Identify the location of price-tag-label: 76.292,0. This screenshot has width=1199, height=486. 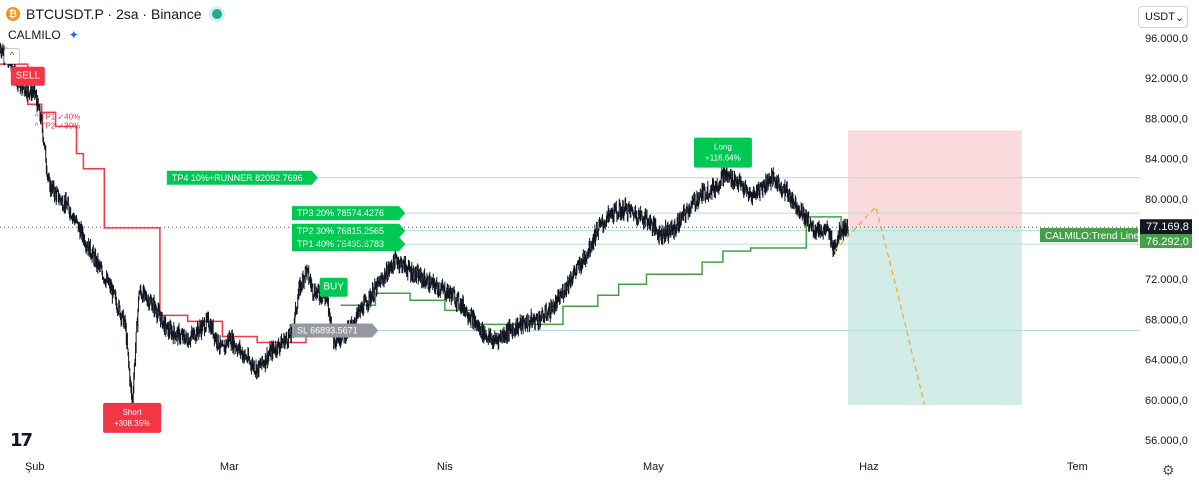
(1167, 242).